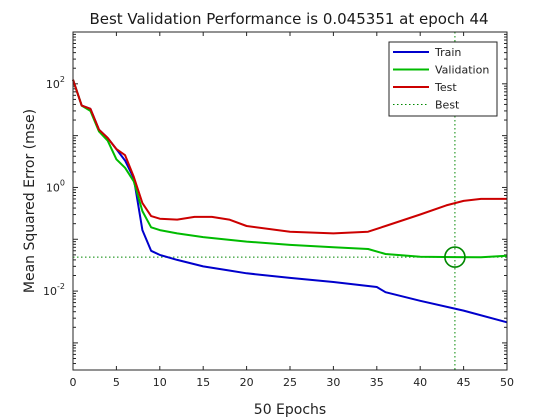 The height and width of the screenshot is (420, 560). Describe the element at coordinates (290, 382) in the screenshot. I see `x-tick-label: 25` at that location.